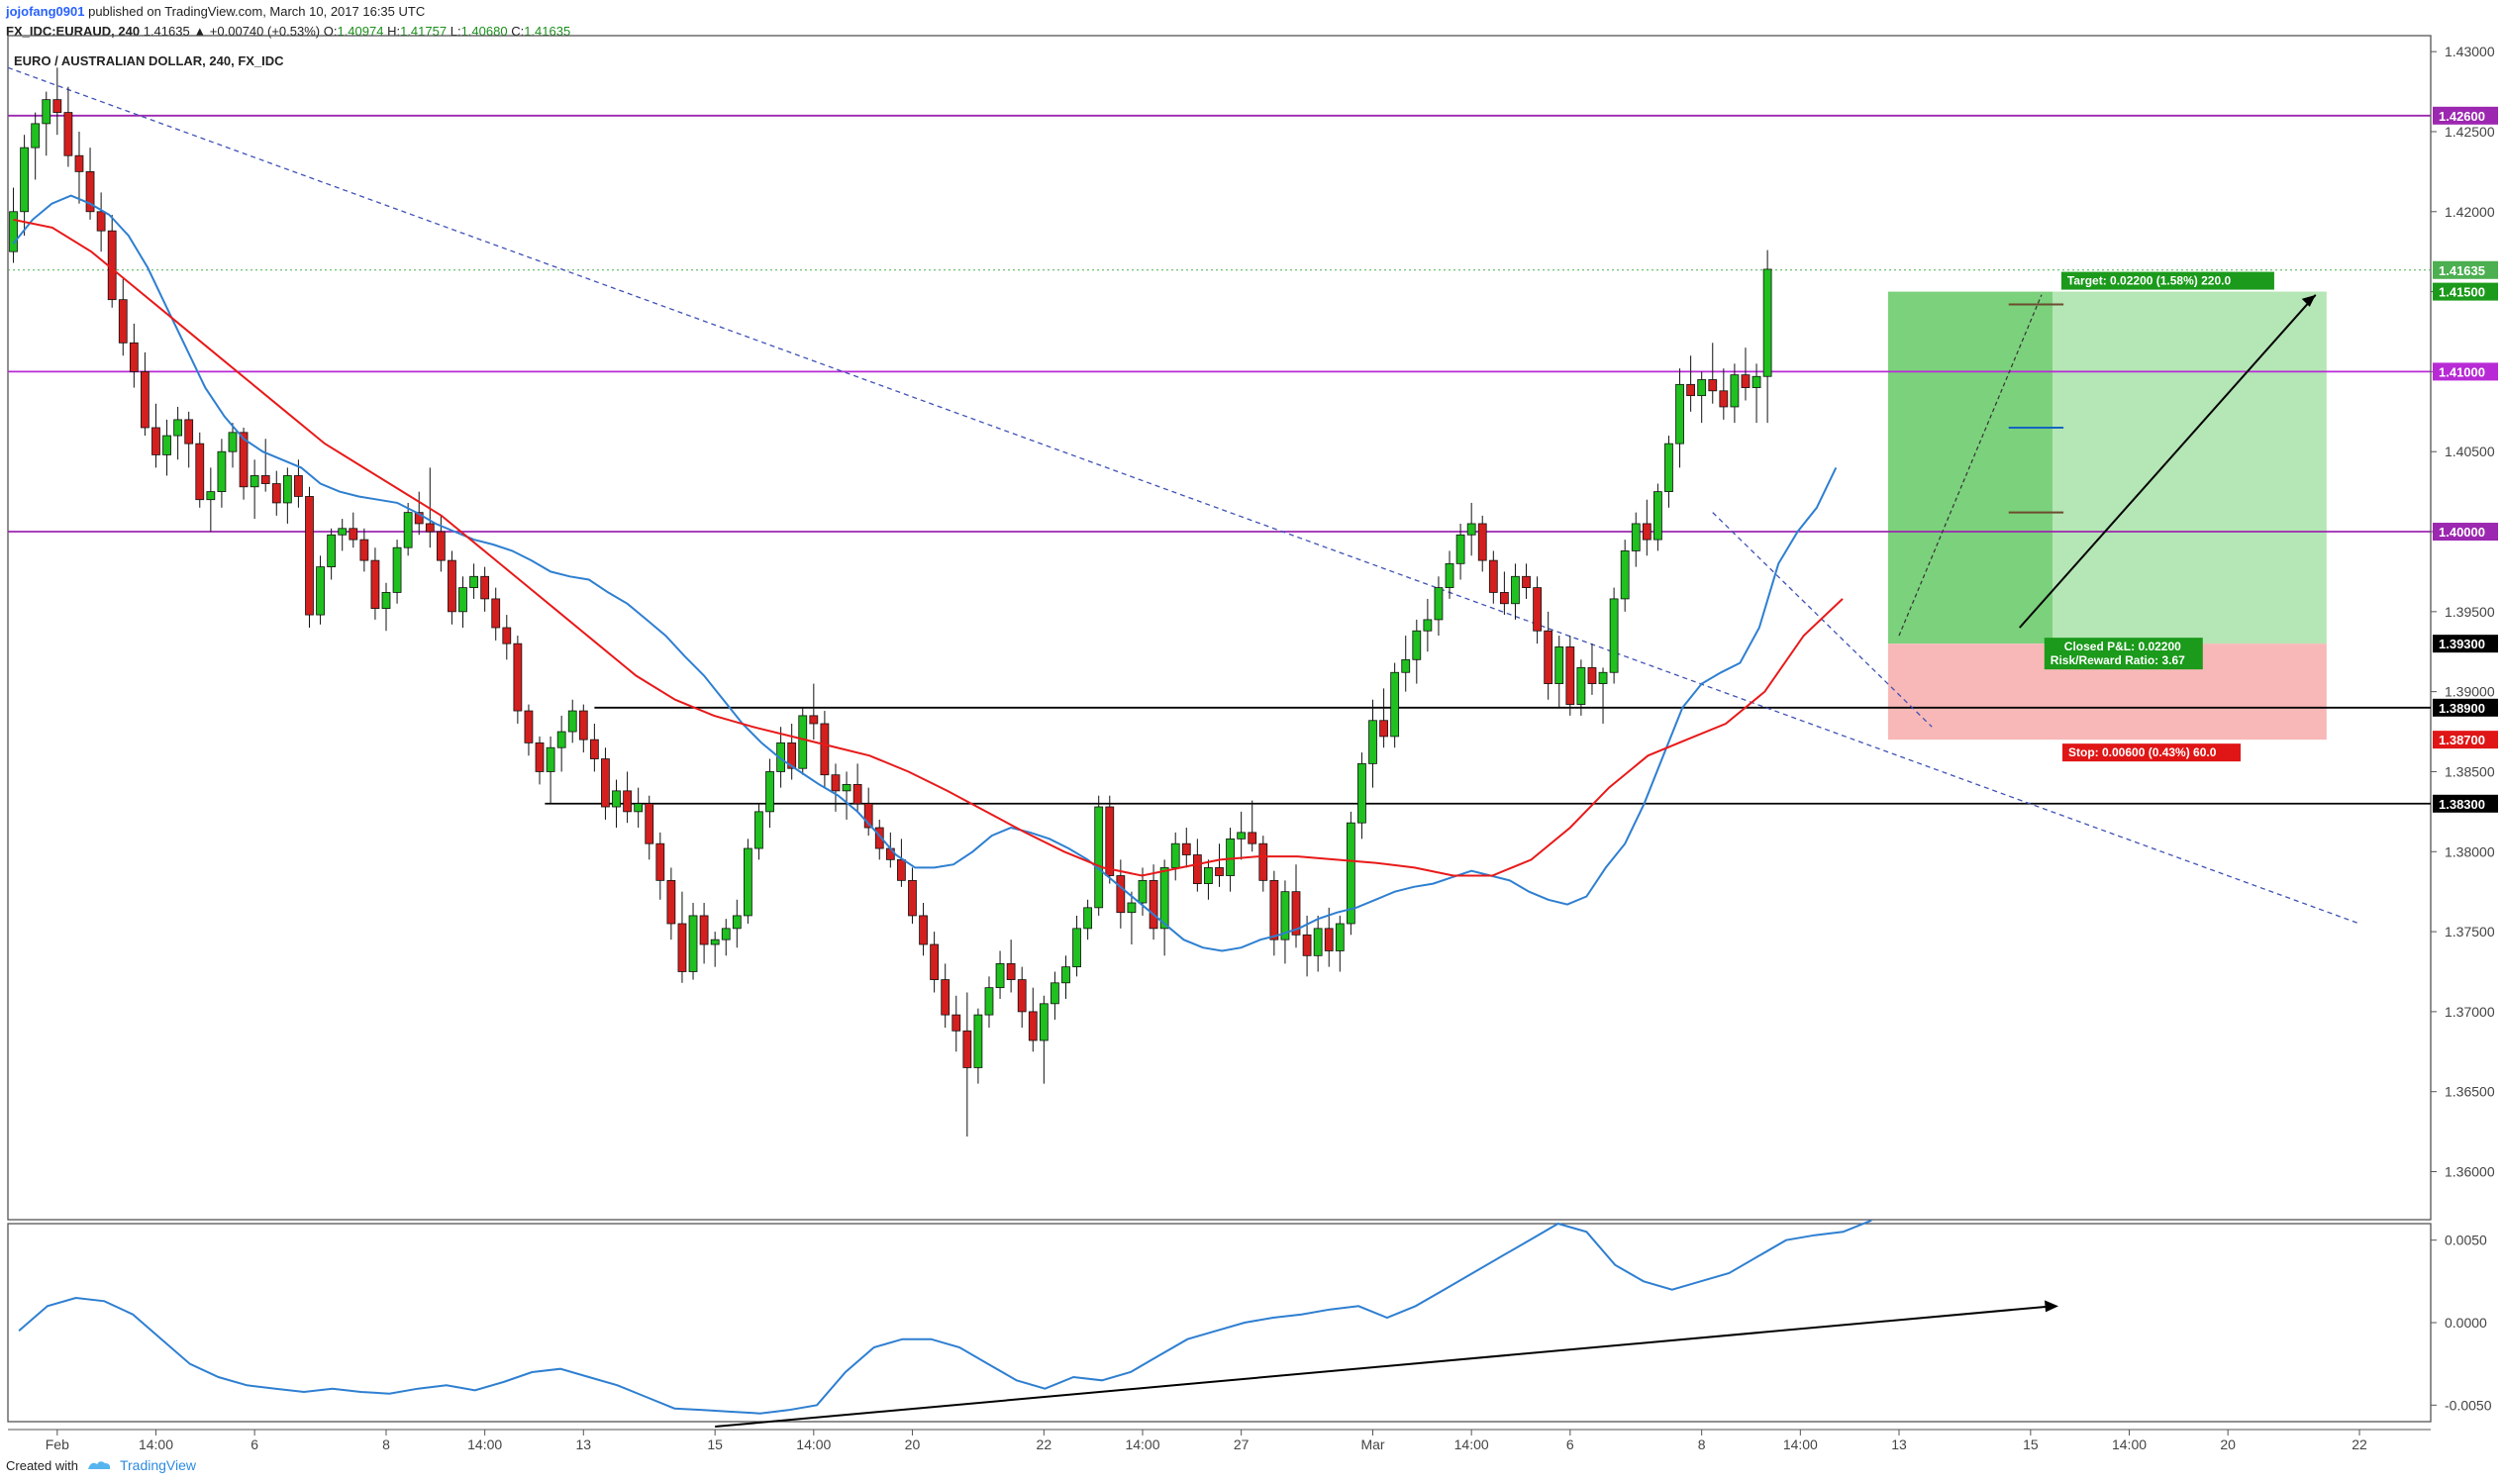  What do you see at coordinates (232, 31) in the screenshot?
I see `change-value: 1.41635 ▲ +0.00740 (+0.53%)` at bounding box center [232, 31].